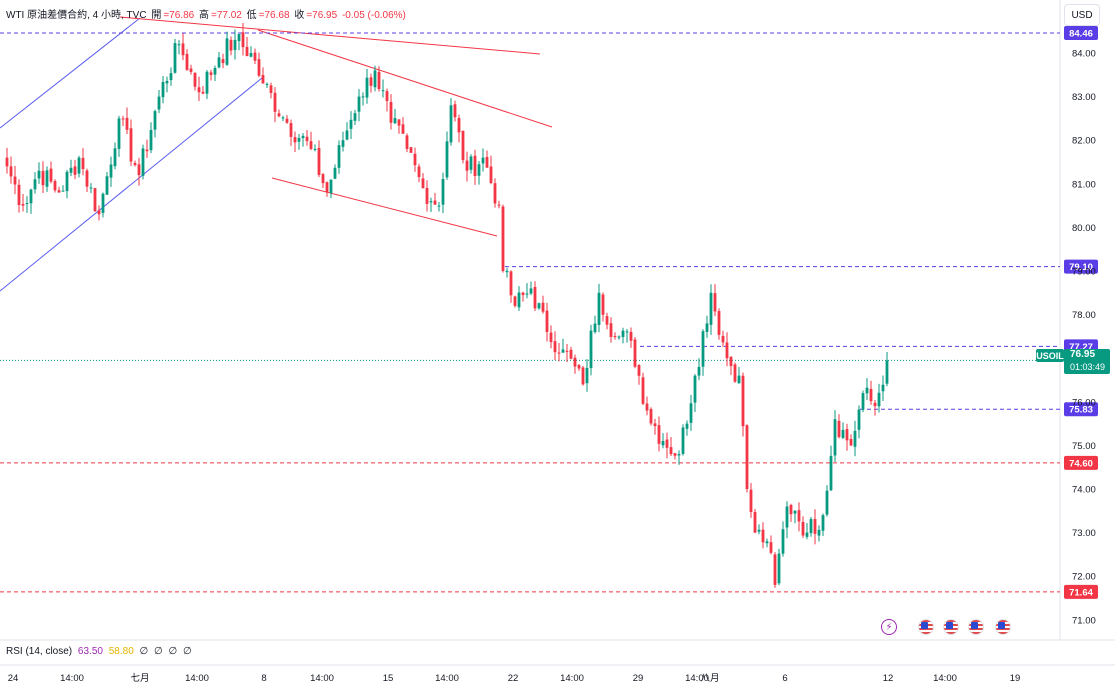 This screenshot has height=692, width=1115. Describe the element at coordinates (405, 78) in the screenshot. I see `desc-channel-upper-line` at that location.